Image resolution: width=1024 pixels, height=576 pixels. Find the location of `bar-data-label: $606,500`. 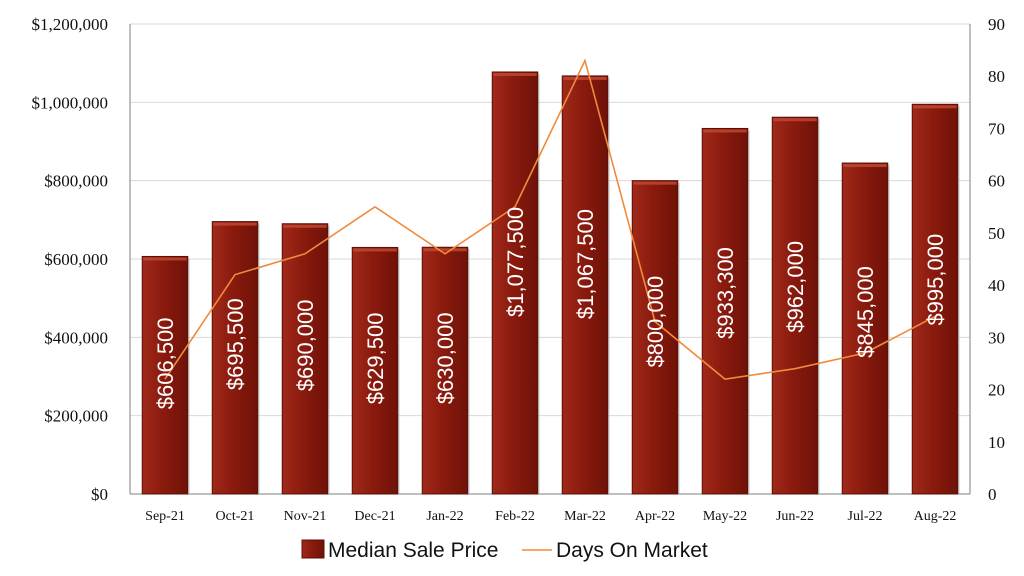

bar-data-label: $606,500 is located at coordinates (165, 363).